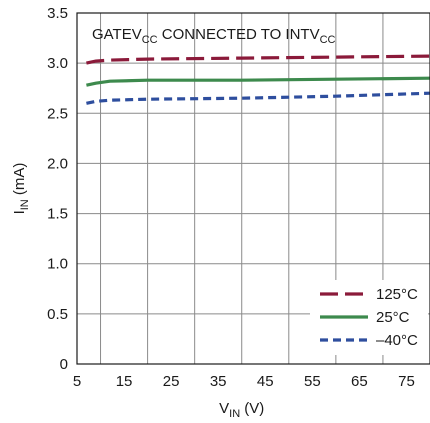 Image resolution: width=430 pixels, height=423 pixels. What do you see at coordinates (57, 214) in the screenshot?
I see `y-tick-label: 1.5` at bounding box center [57, 214].